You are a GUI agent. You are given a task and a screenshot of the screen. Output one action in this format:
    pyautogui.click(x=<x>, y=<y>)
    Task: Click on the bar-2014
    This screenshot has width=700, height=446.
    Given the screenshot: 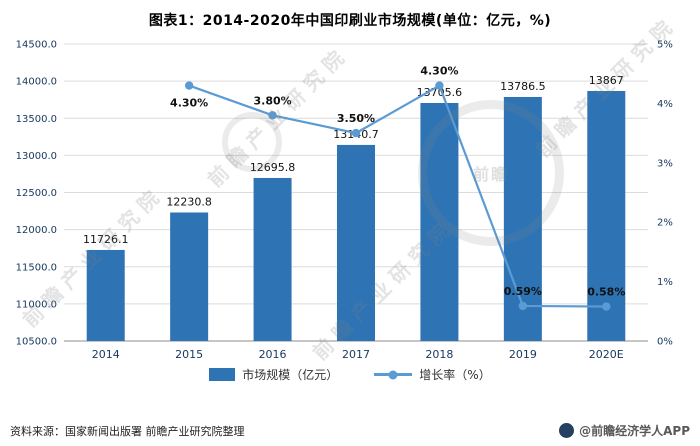 What is the action you would take?
    pyautogui.click(x=105, y=295)
    